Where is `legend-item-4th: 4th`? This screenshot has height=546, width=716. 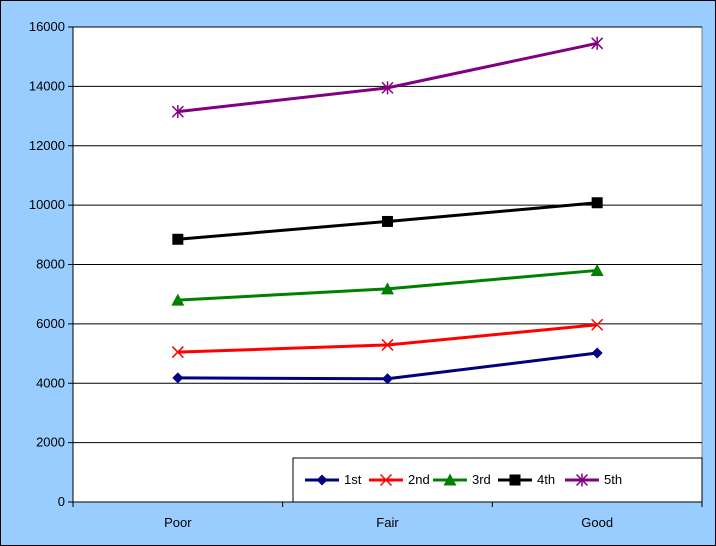 legend-item-4th: 4th is located at coordinates (526, 479).